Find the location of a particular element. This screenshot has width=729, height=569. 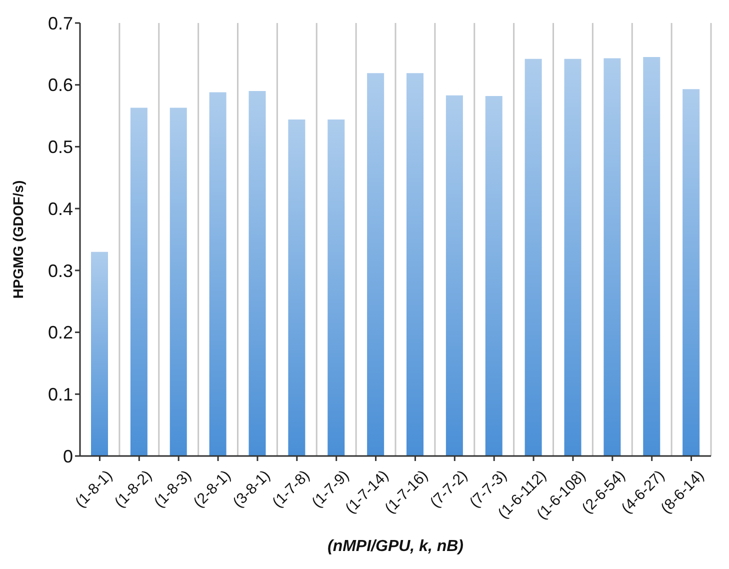

y-tick-label: 0.3 is located at coordinates (60, 270).